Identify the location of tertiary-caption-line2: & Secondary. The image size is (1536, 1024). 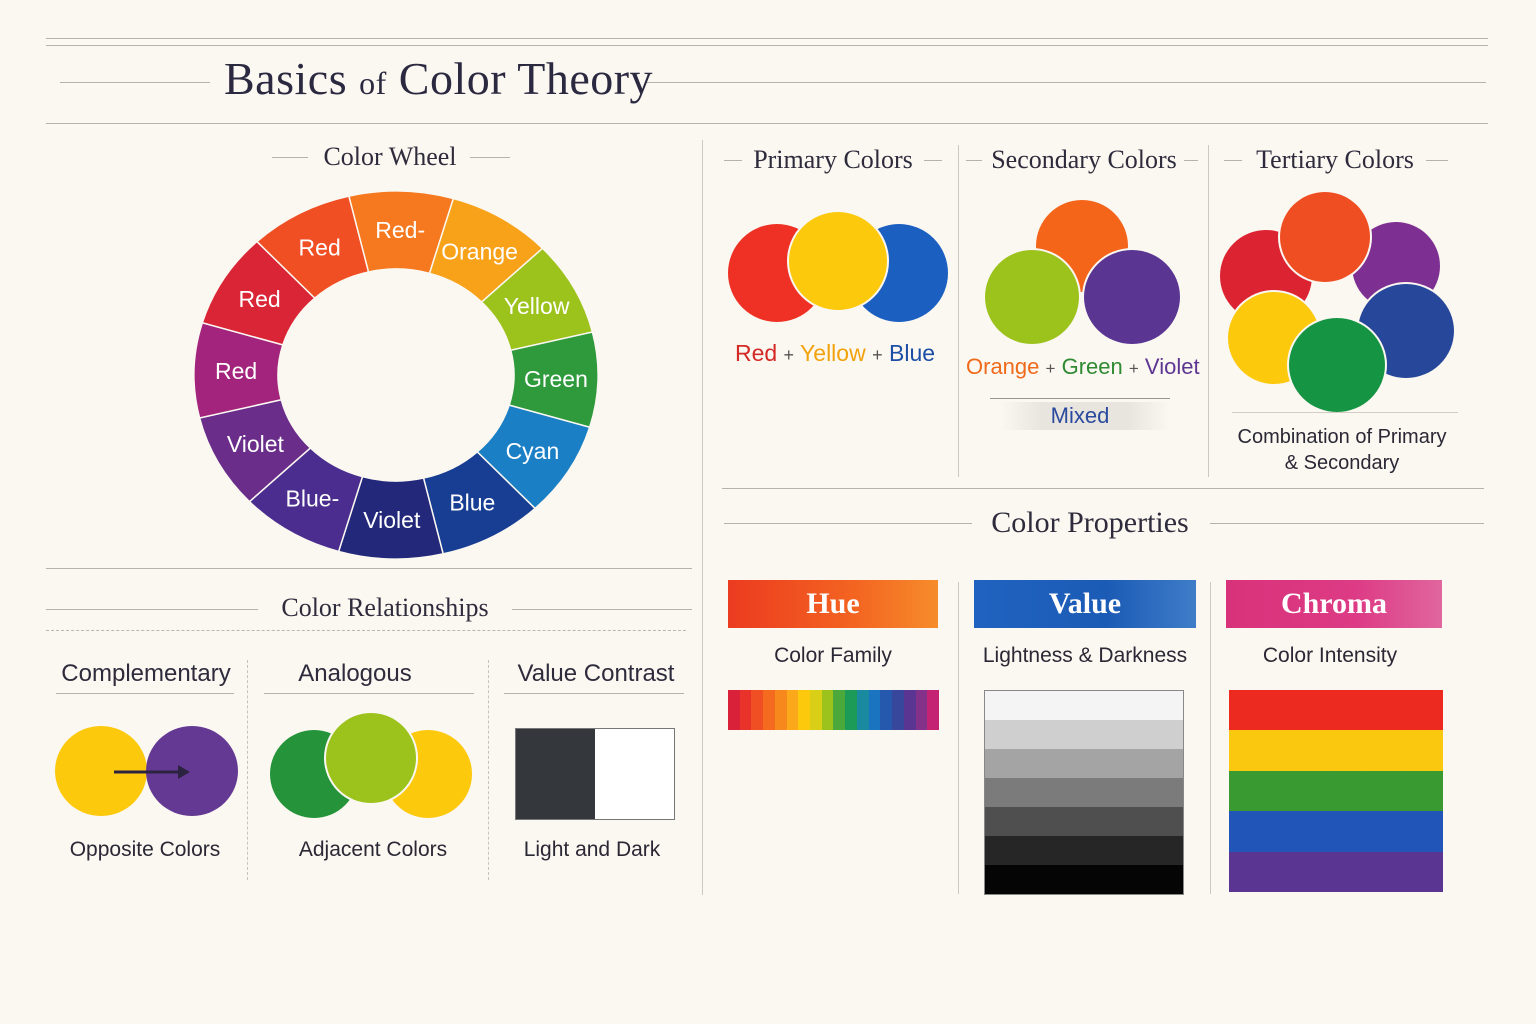
(1342, 463).